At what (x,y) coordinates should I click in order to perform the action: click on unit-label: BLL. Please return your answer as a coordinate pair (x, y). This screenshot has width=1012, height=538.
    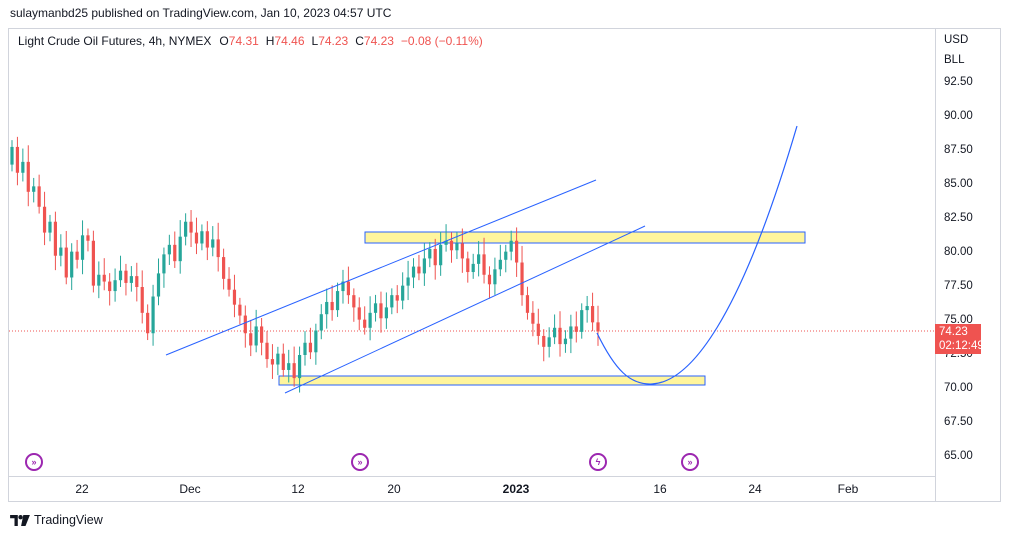
    Looking at the image, I should click on (954, 60).